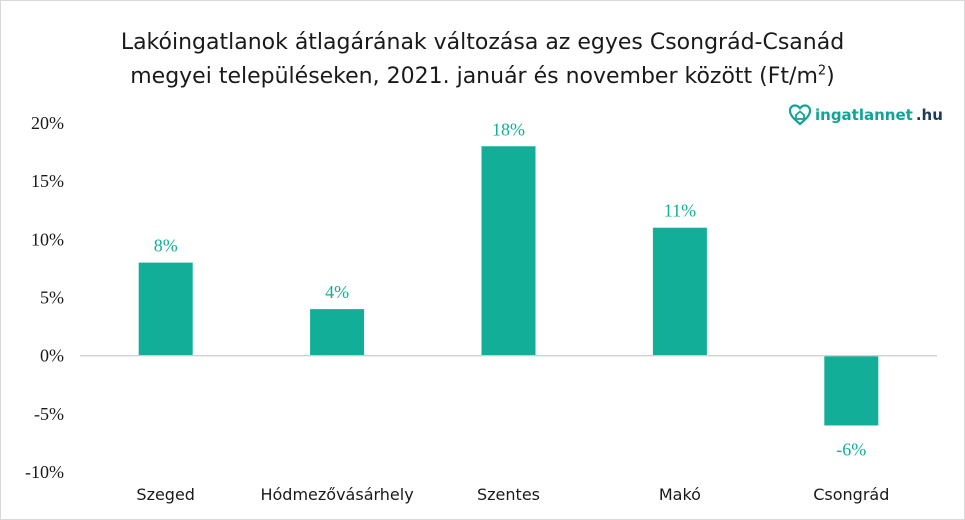  Describe the element at coordinates (47, 123) in the screenshot. I see `y-tick-label: 20%` at that location.